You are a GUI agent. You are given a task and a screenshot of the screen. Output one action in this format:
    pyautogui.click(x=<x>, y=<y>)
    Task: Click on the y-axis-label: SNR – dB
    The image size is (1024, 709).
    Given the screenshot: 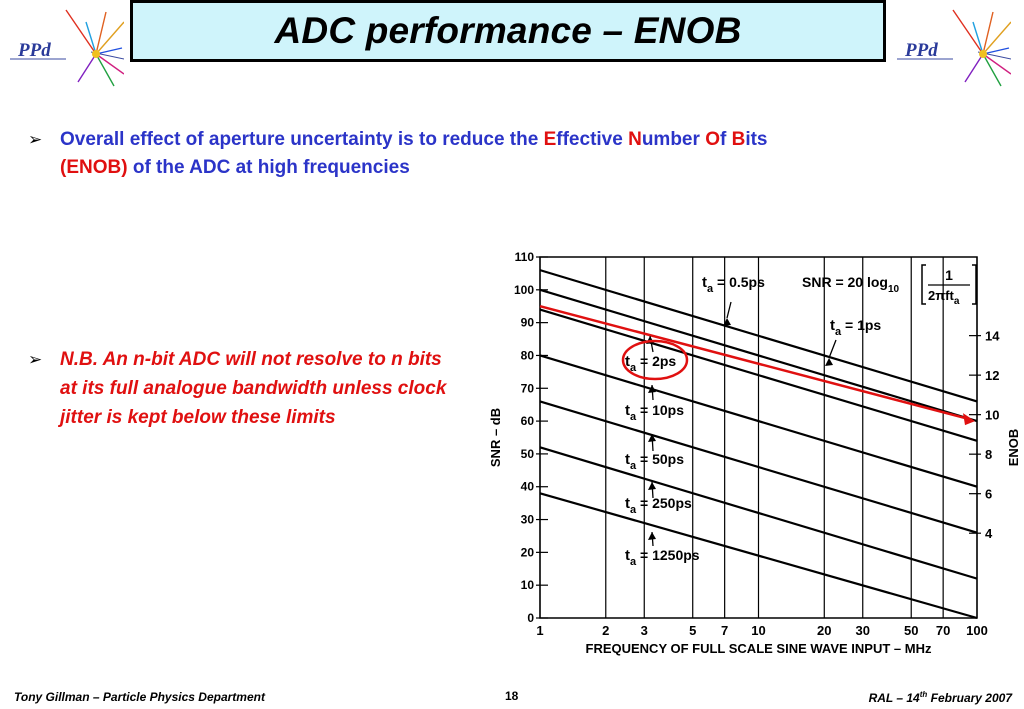 What is the action you would take?
    pyautogui.click(x=495, y=437)
    